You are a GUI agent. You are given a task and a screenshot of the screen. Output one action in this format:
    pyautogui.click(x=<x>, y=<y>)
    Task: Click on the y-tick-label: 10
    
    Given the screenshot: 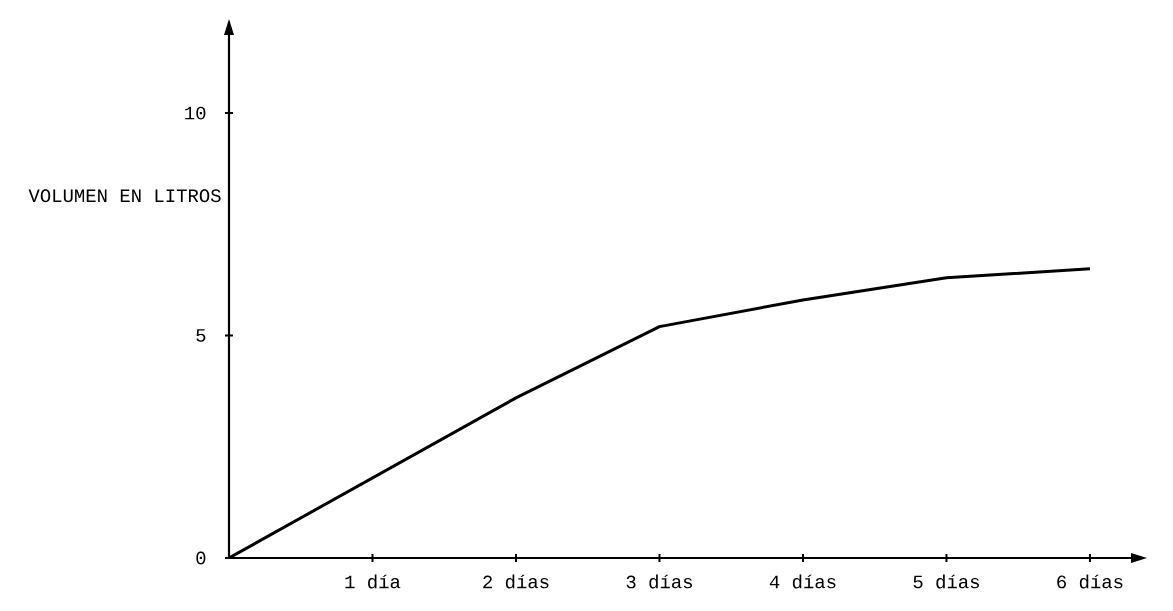 What is the action you would take?
    pyautogui.click(x=195, y=113)
    